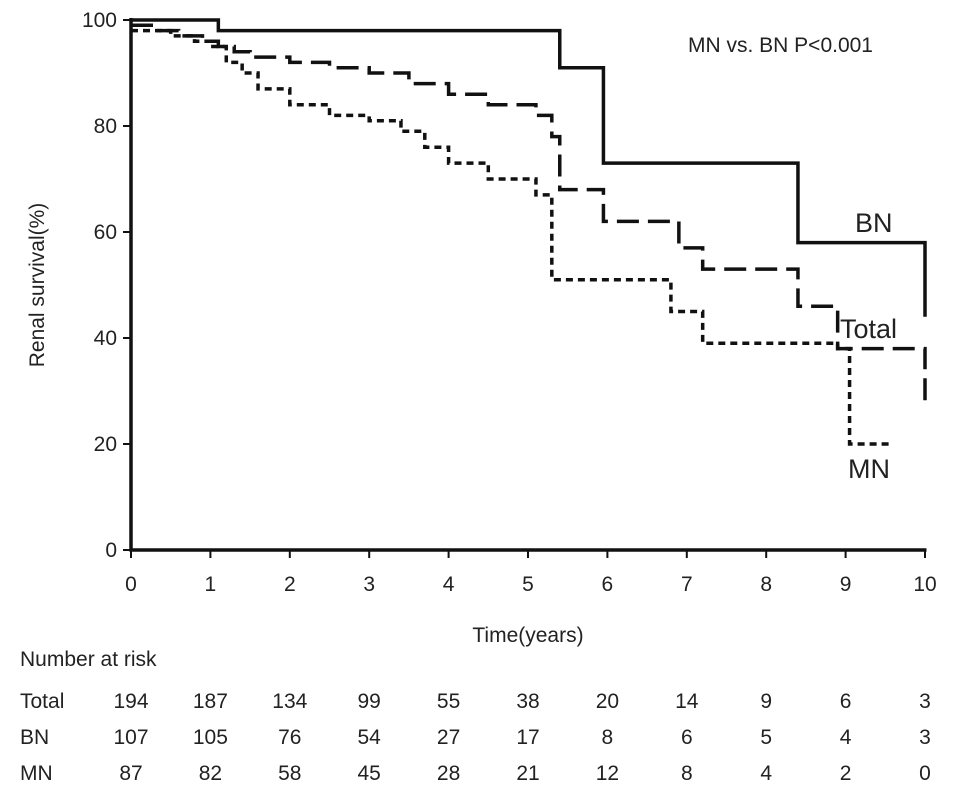 The width and height of the screenshot is (965, 800). What do you see at coordinates (42, 701) in the screenshot?
I see `risk-row-label: Total` at bounding box center [42, 701].